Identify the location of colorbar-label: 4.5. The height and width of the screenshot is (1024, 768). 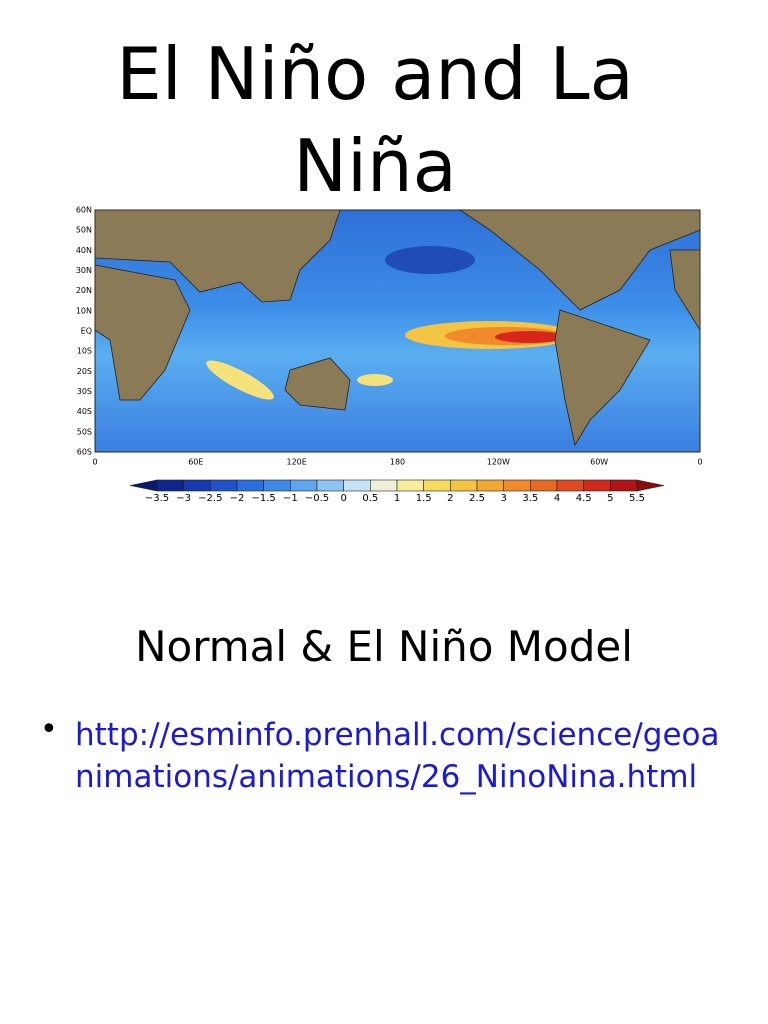
(584, 498).